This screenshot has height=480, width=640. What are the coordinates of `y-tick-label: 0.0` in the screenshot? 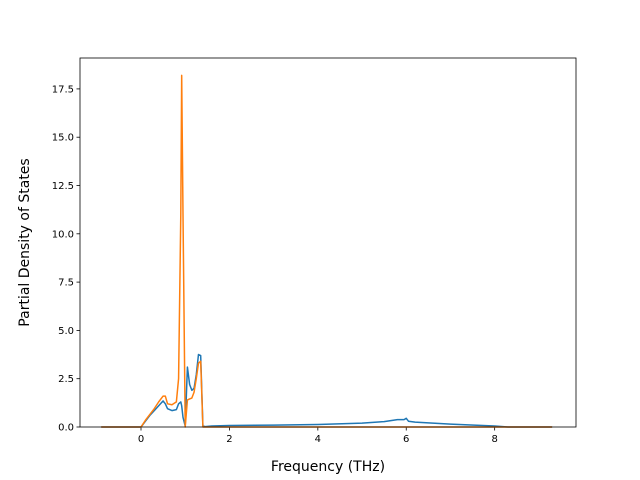 It's located at (66, 428).